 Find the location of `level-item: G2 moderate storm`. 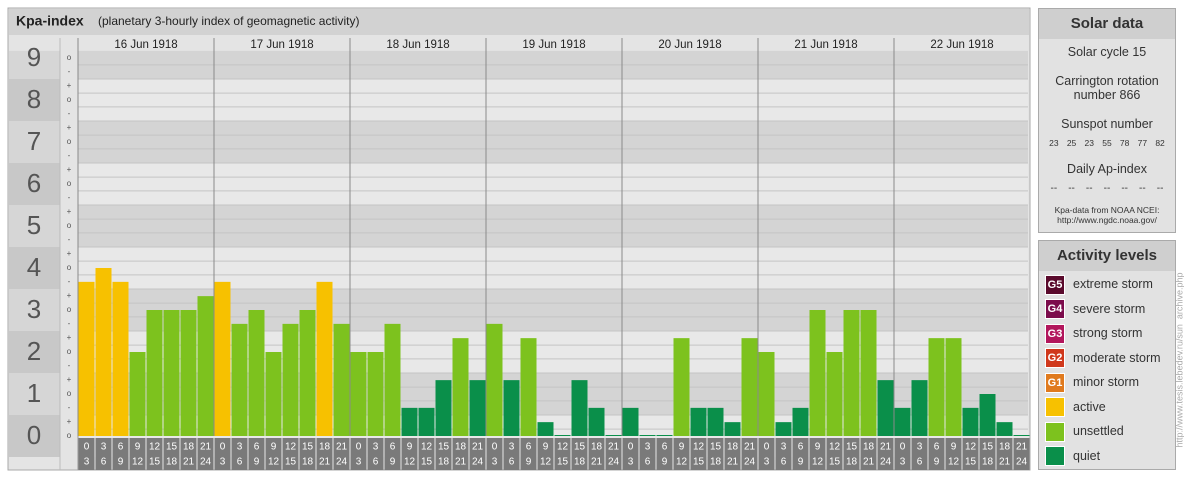

level-item: G2 moderate storm is located at coordinates (1103, 358).